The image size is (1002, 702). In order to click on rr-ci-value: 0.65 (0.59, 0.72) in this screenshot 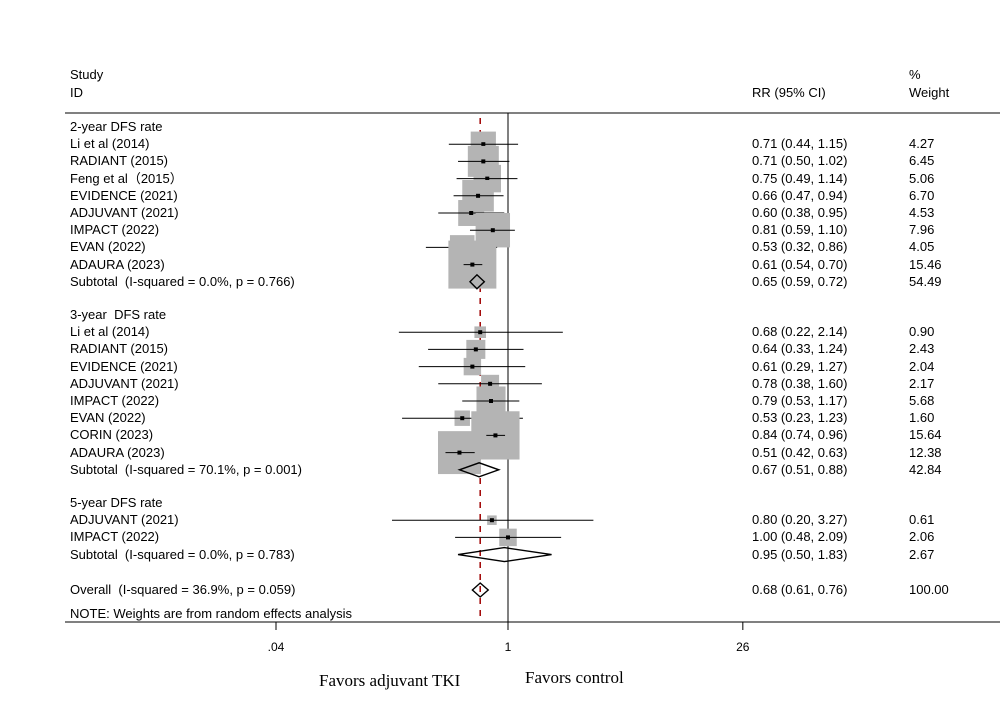, I will do `click(800, 281)`.